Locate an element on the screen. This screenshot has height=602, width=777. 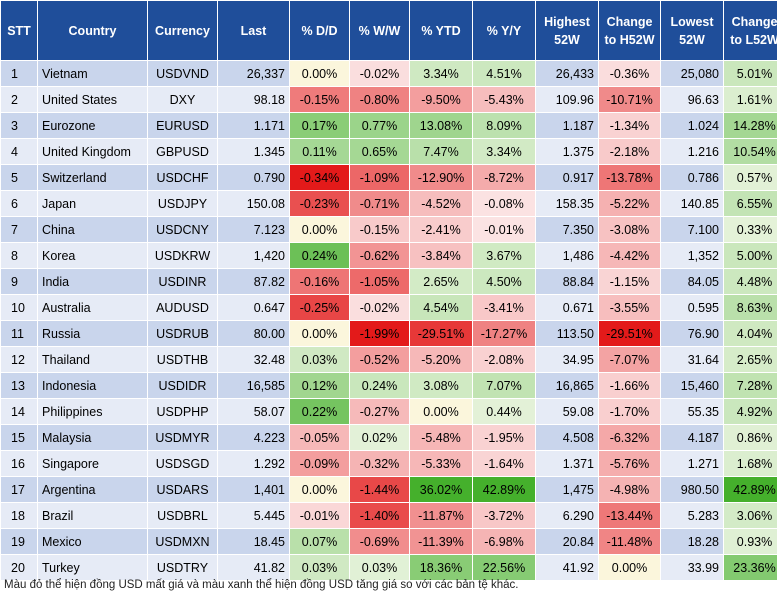
cell-last: 5.445 is located at coordinates (253, 515).